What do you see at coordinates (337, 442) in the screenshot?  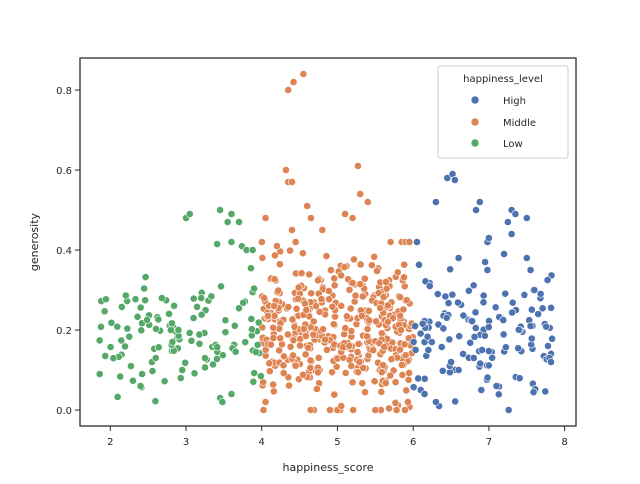 I see `x-tick-label: 5` at bounding box center [337, 442].